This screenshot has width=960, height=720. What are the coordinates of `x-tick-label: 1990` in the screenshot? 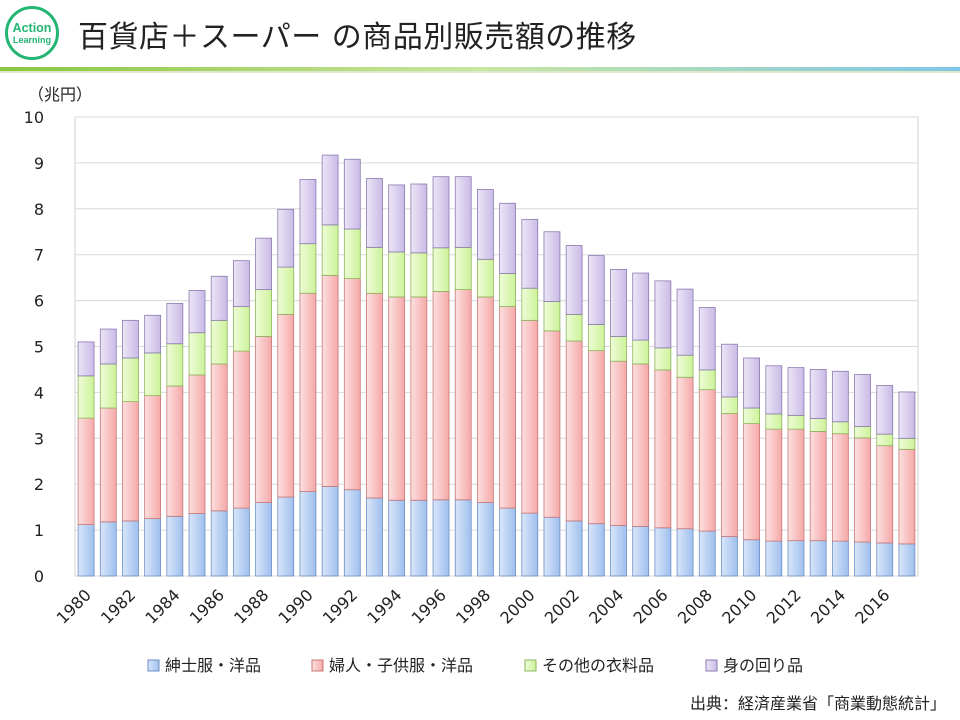 It's located at (296, 606).